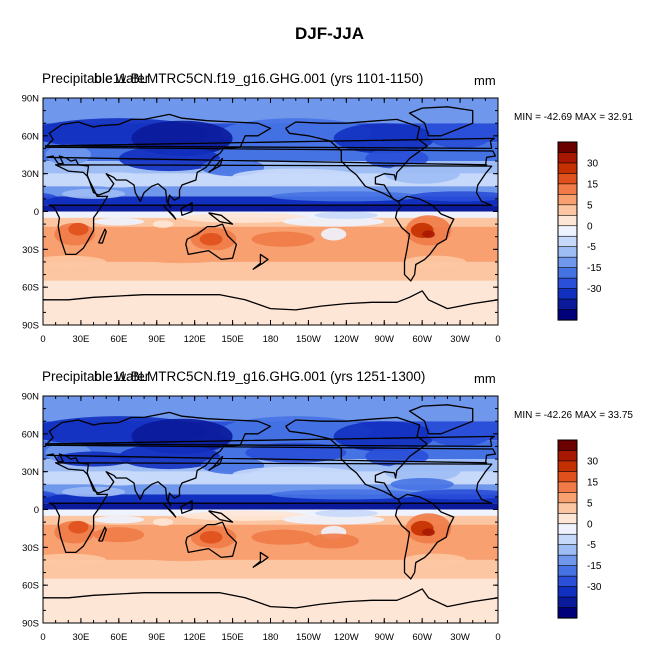  I want to click on lon-tick-label: 30E, so click(80, 637).